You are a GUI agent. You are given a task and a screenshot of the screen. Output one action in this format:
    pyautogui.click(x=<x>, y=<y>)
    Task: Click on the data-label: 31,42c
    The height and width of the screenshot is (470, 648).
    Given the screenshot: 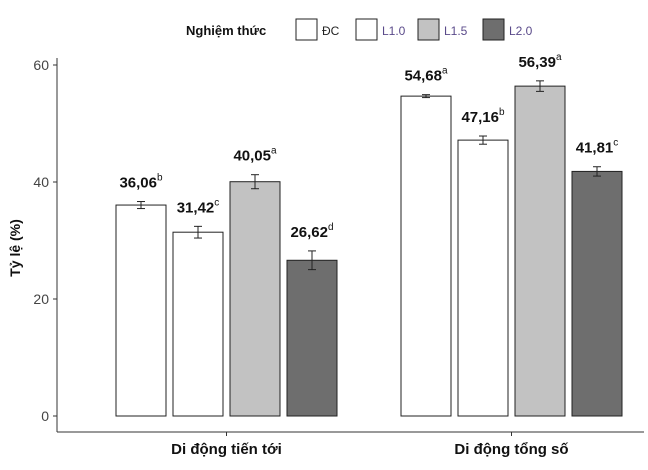 What is the action you would take?
    pyautogui.click(x=198, y=206)
    